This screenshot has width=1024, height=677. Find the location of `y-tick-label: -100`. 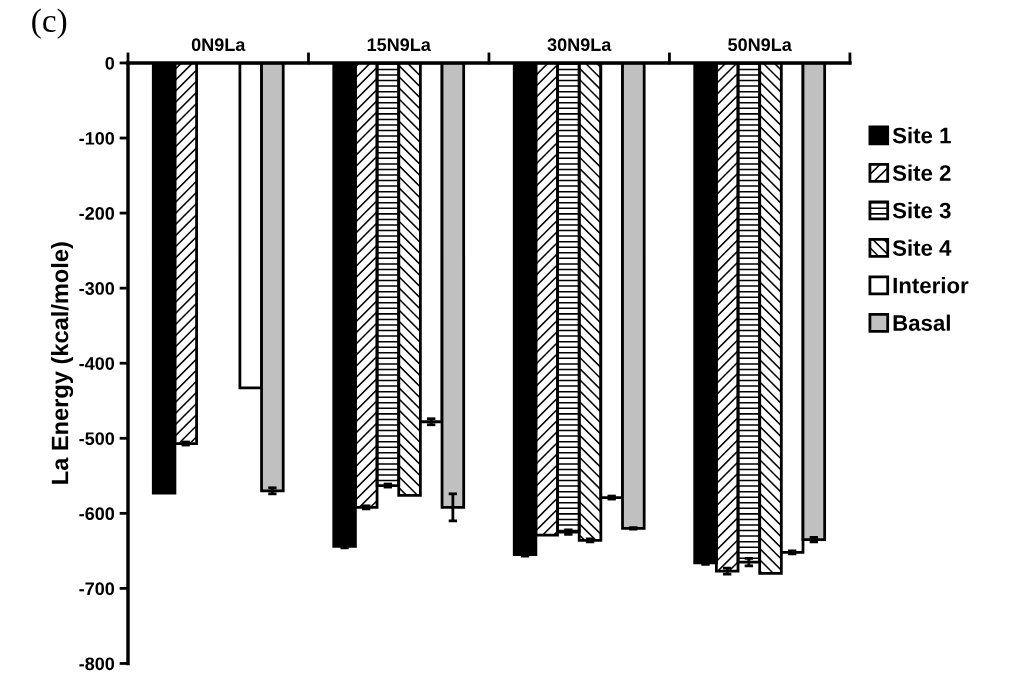

y-tick-label: -100 is located at coordinates (97, 138).